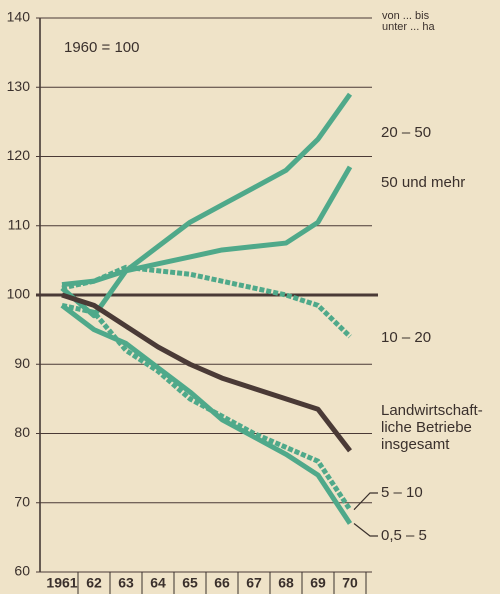 This screenshot has width=500, height=594. What do you see at coordinates (19, 155) in the screenshot?
I see `y-tick-label: 120` at bounding box center [19, 155].